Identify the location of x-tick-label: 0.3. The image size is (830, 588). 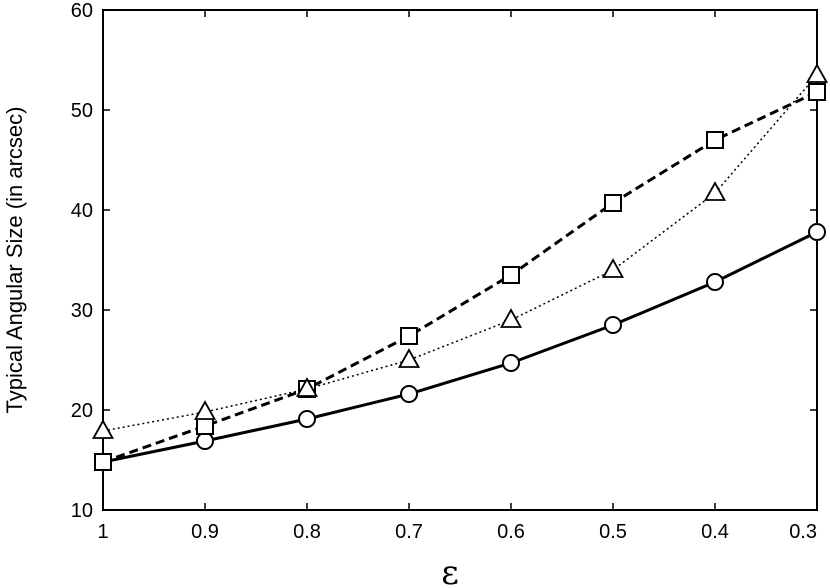
(803, 532).